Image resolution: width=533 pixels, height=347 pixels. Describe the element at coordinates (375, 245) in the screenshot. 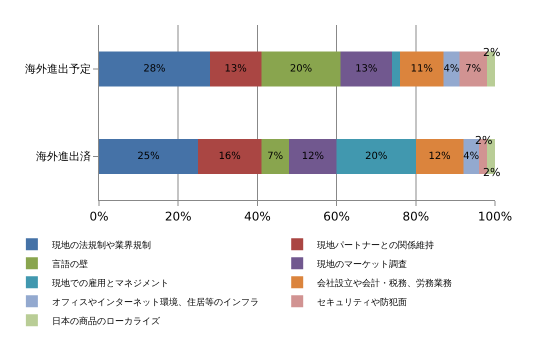

I see `legend-label: 現地パートナーとの関係維持` at that location.